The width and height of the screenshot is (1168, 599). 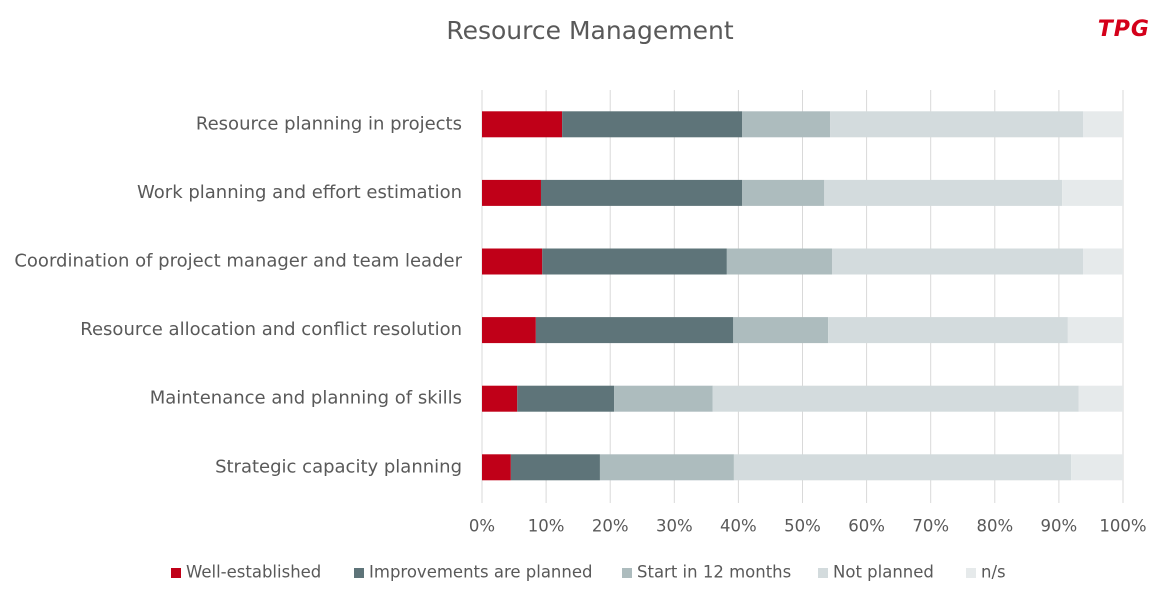 I want to click on legend-label: n/s, so click(x=993, y=572).